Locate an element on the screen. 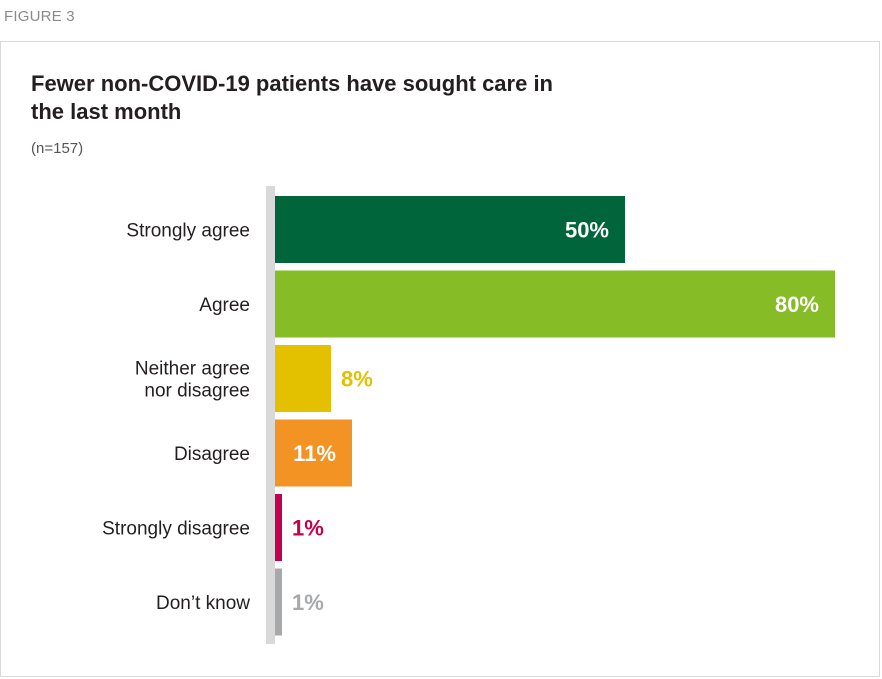 The image size is (882, 679). category-label-2: Neither agree nor disagree is located at coordinates (192, 380).